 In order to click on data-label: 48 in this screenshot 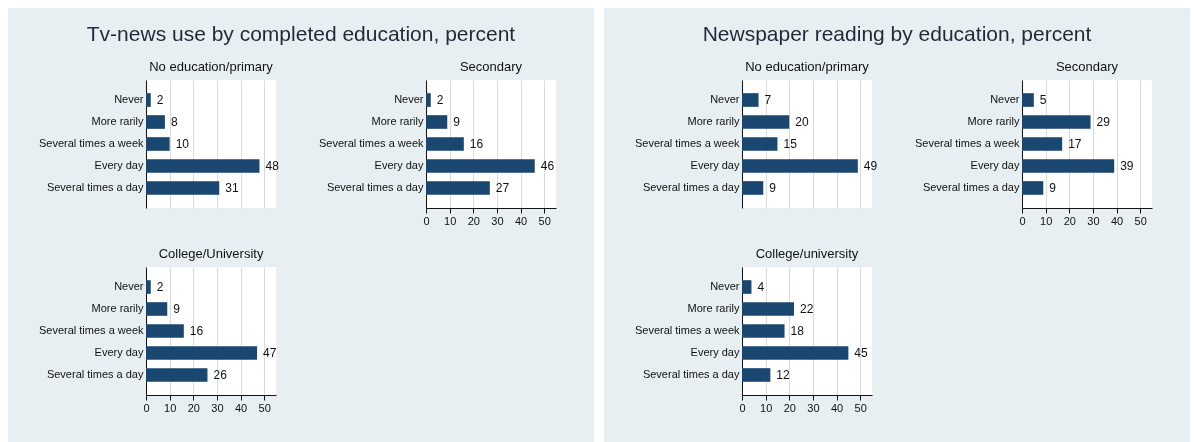, I will do `click(272, 165)`.